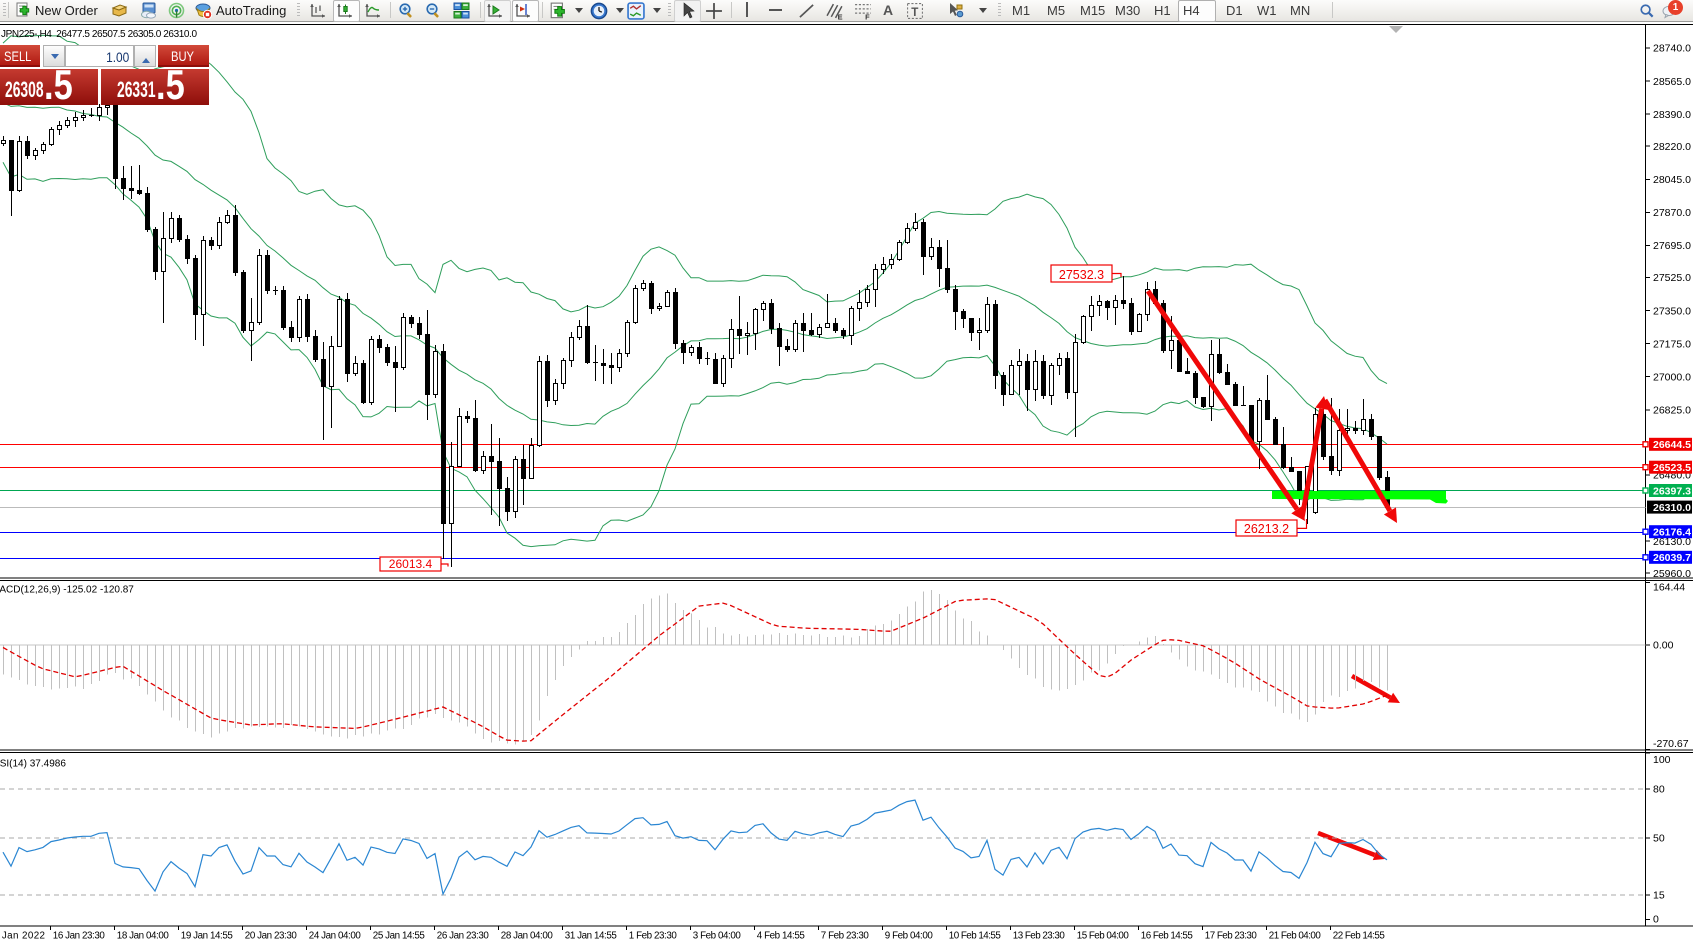 This screenshot has width=1693, height=946. Describe the element at coordinates (1672, 445) in the screenshot. I see `svg-text: 26644.5` at that location.